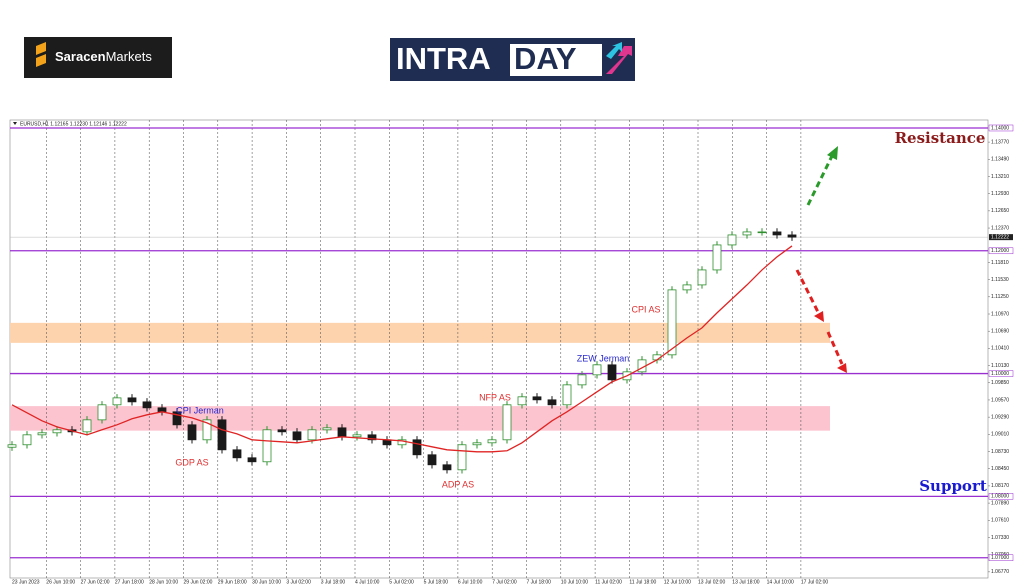  What do you see at coordinates (745, 582) in the screenshot?
I see `x-tick-label: 13 Jul 18:00` at bounding box center [745, 582].